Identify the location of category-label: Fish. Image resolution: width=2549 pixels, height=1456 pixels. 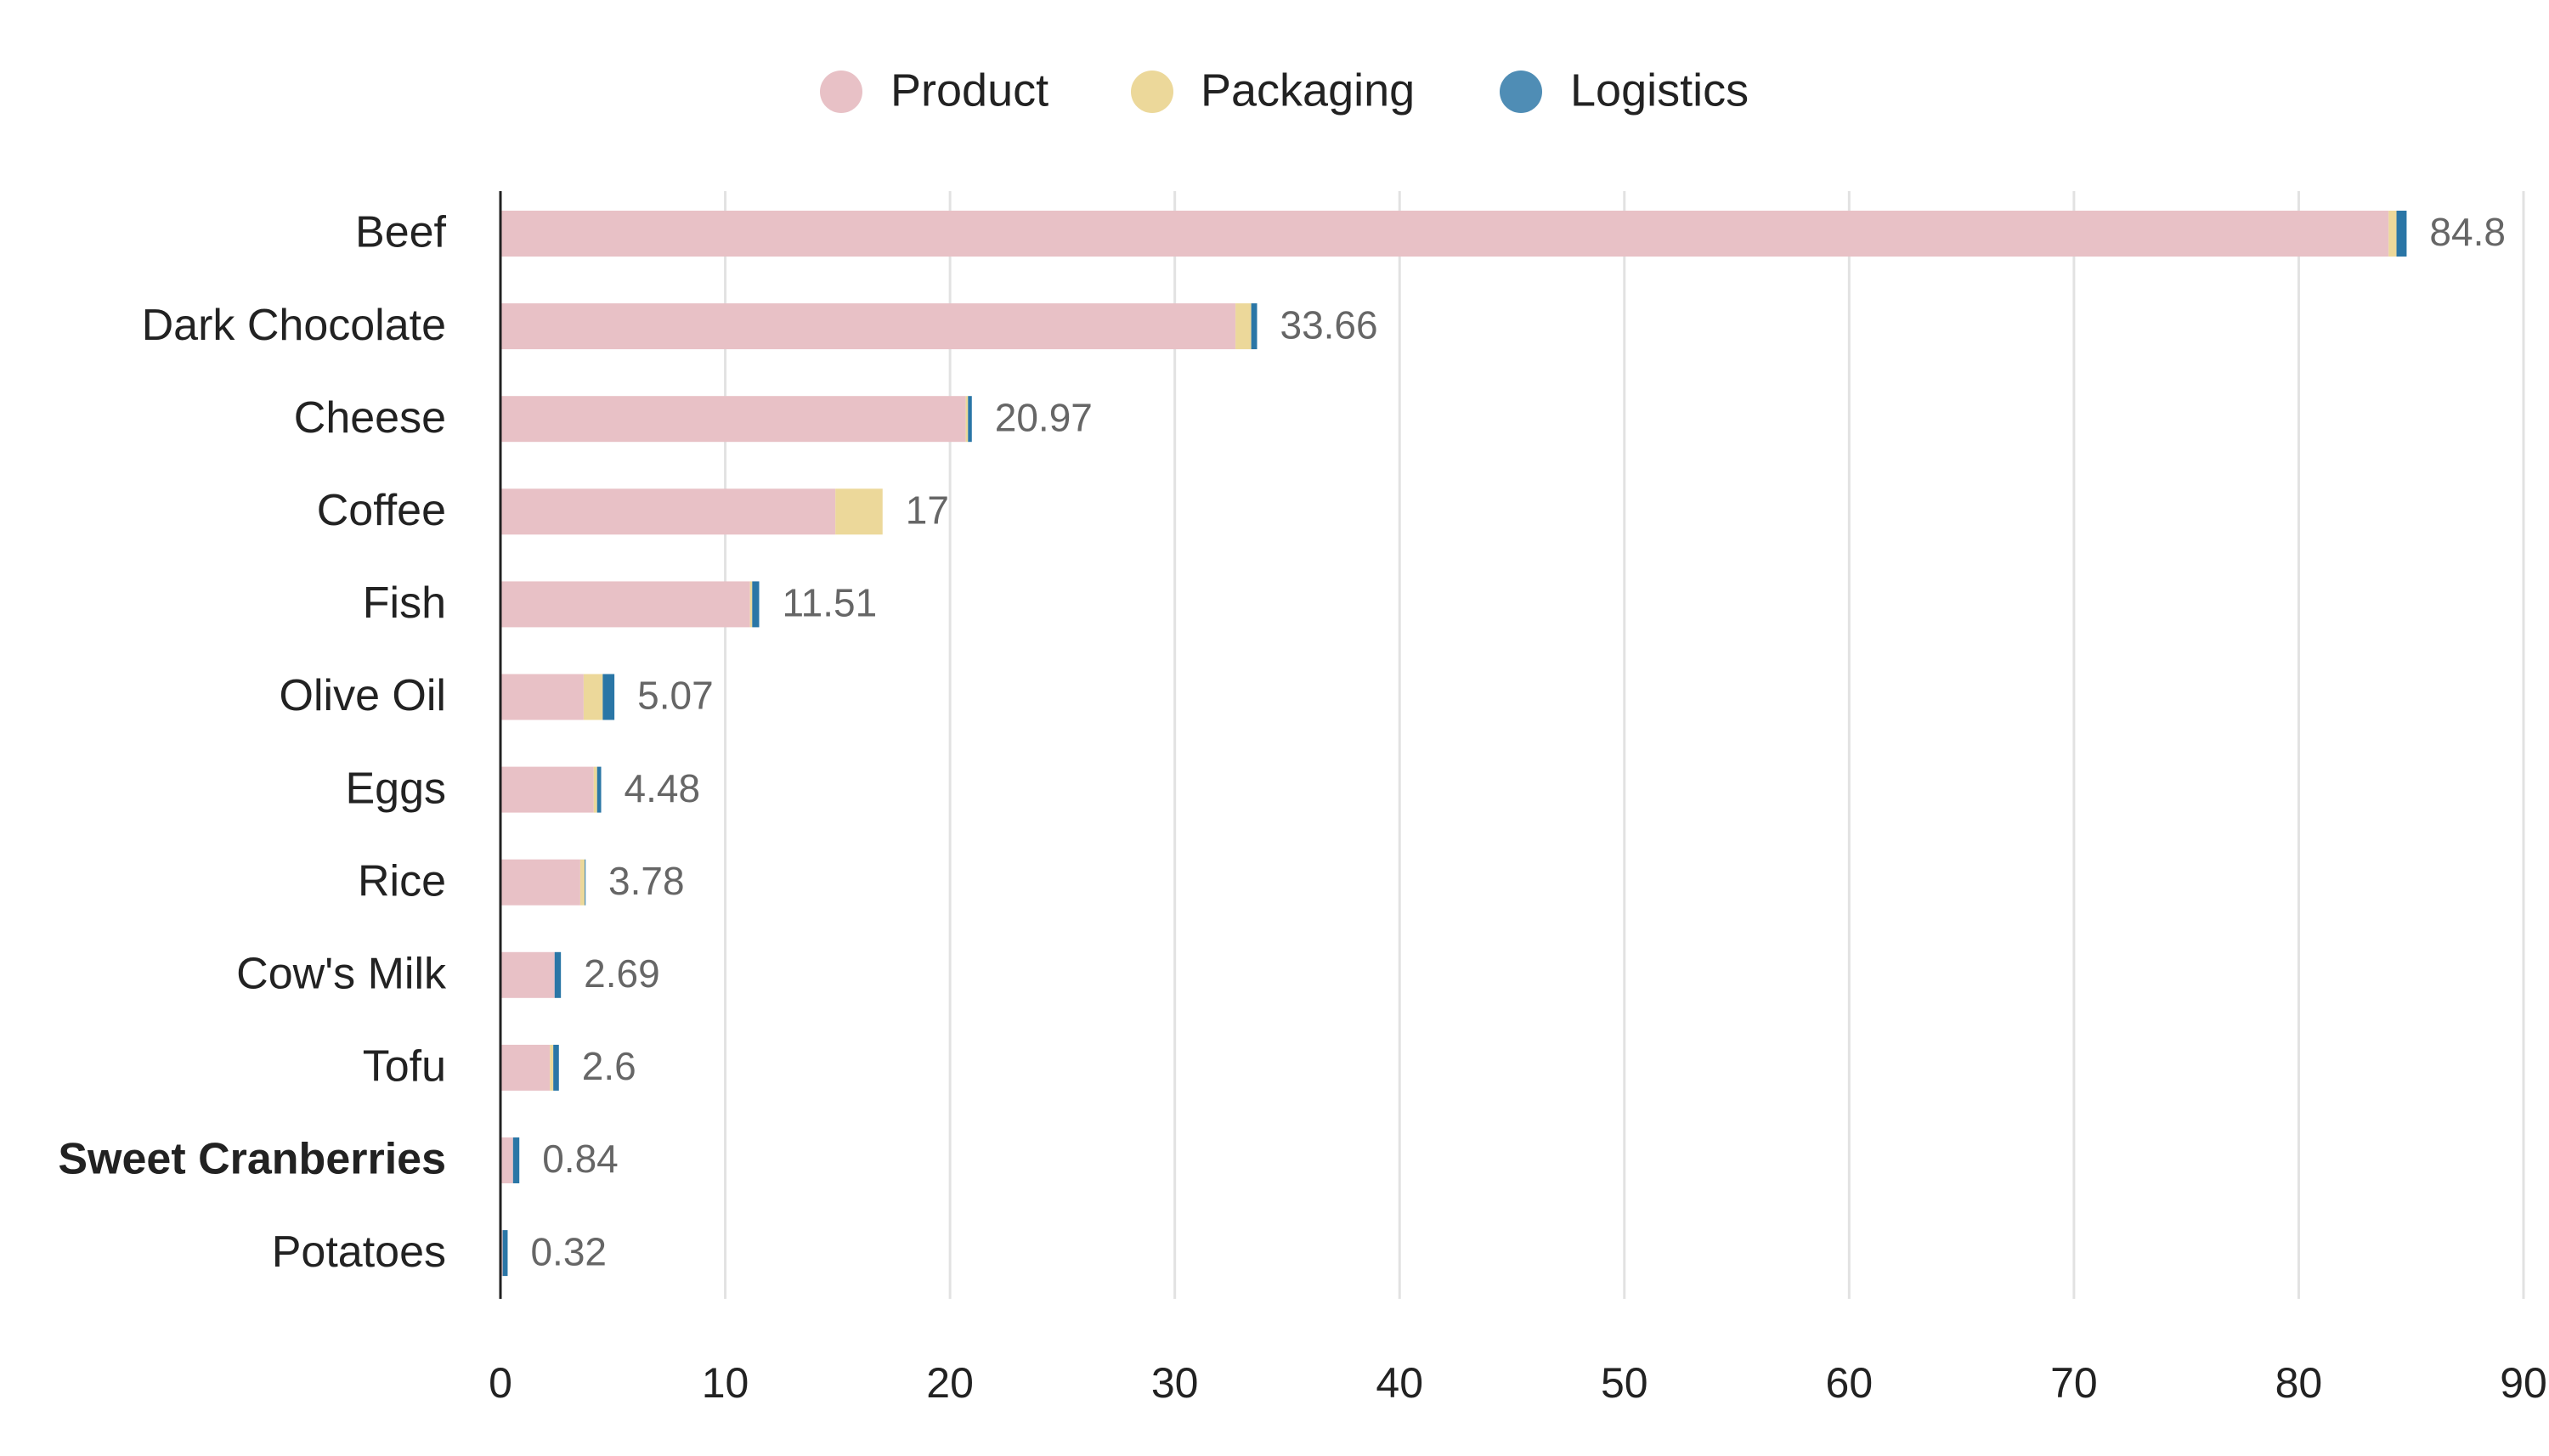
(404, 603).